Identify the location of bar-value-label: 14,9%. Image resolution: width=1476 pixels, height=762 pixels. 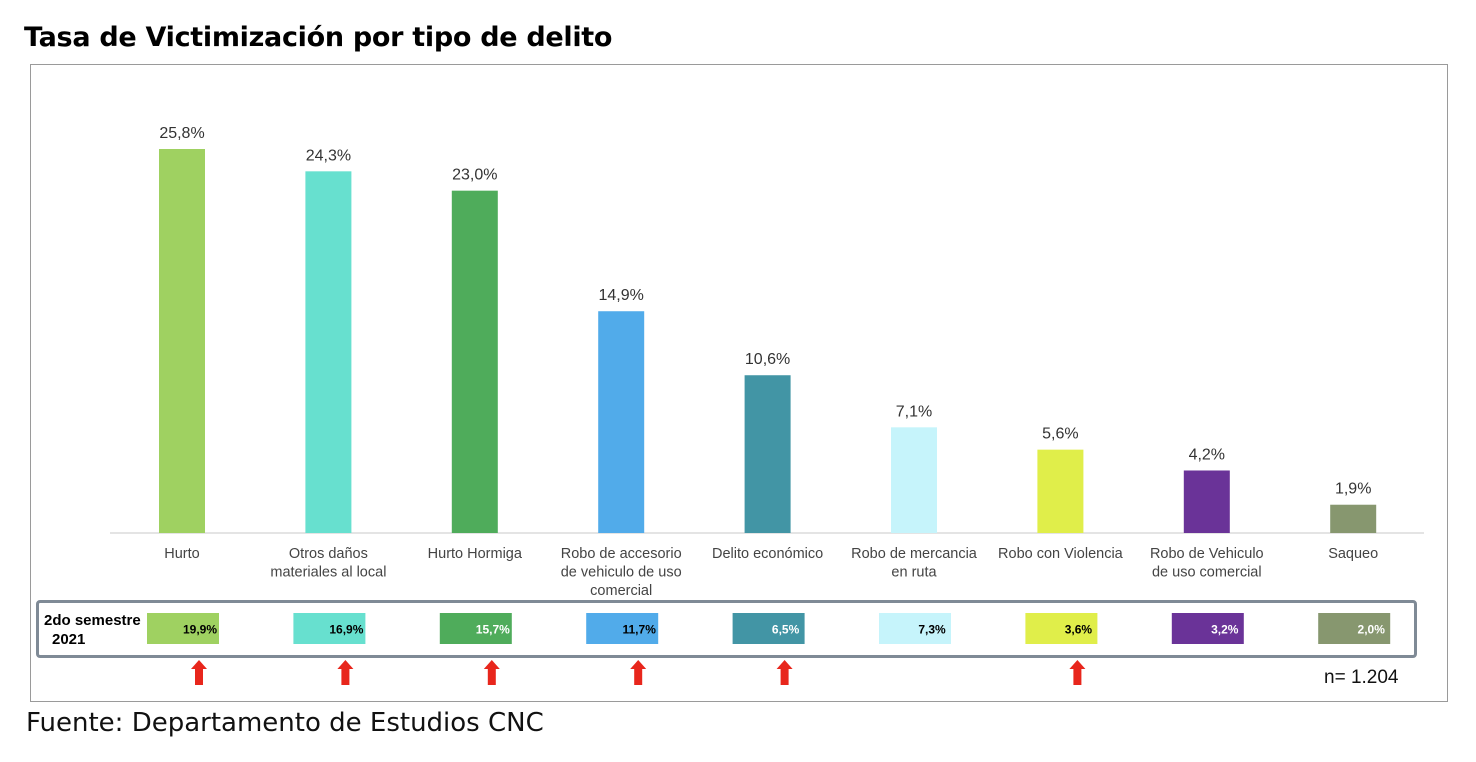
(621, 295).